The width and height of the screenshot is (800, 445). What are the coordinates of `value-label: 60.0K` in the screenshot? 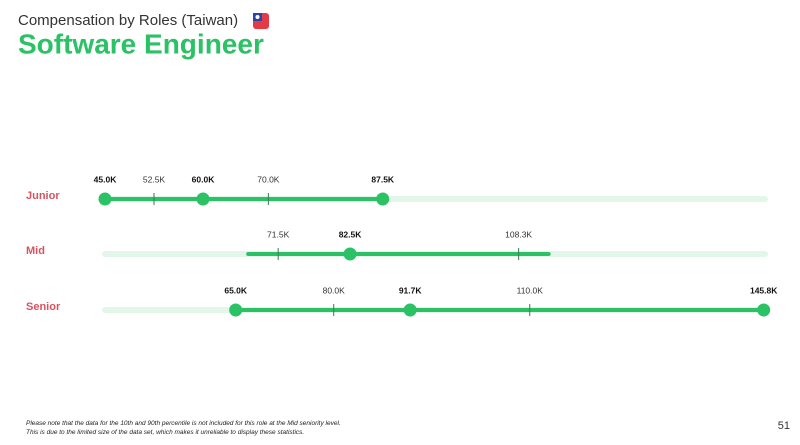 It's located at (204, 179).